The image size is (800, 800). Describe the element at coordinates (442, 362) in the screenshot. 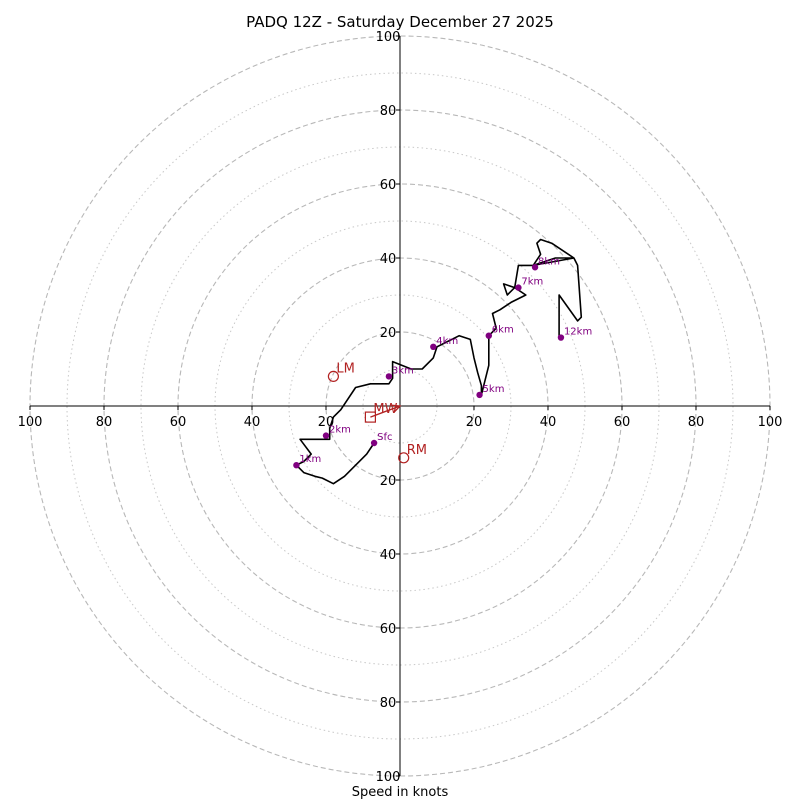

I see `height-markers: Sfc 1km 2km 3km 4km 5km 6km 7km 8km 12km` at that location.